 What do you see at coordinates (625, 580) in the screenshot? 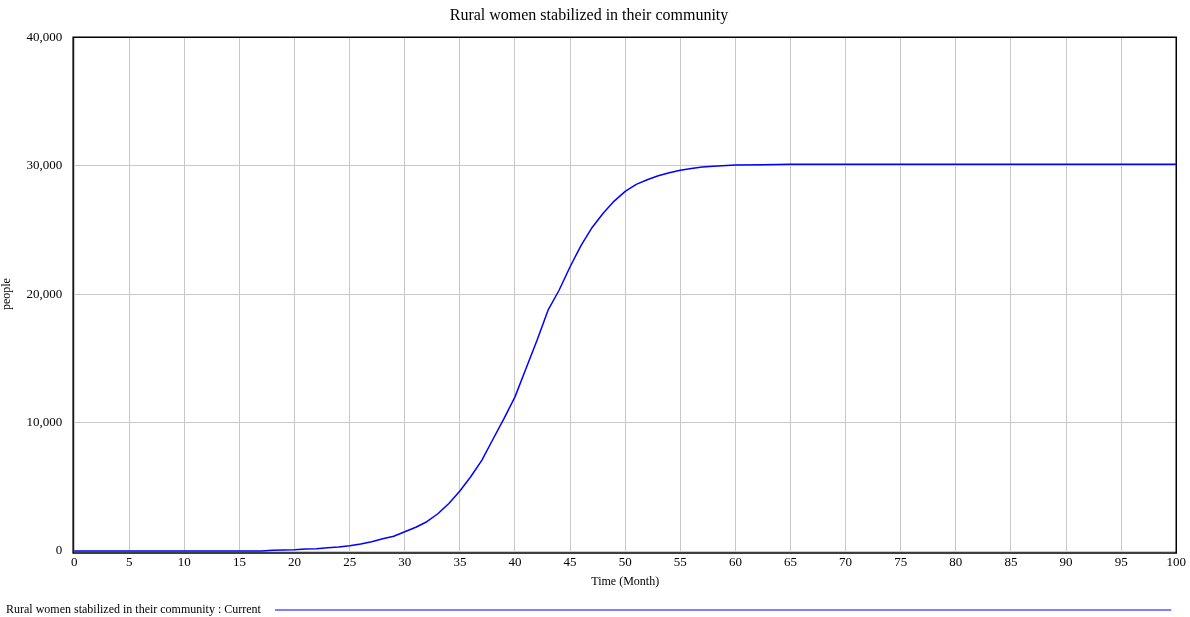
I see `x-axis-title: Time (Month)` at bounding box center [625, 580].